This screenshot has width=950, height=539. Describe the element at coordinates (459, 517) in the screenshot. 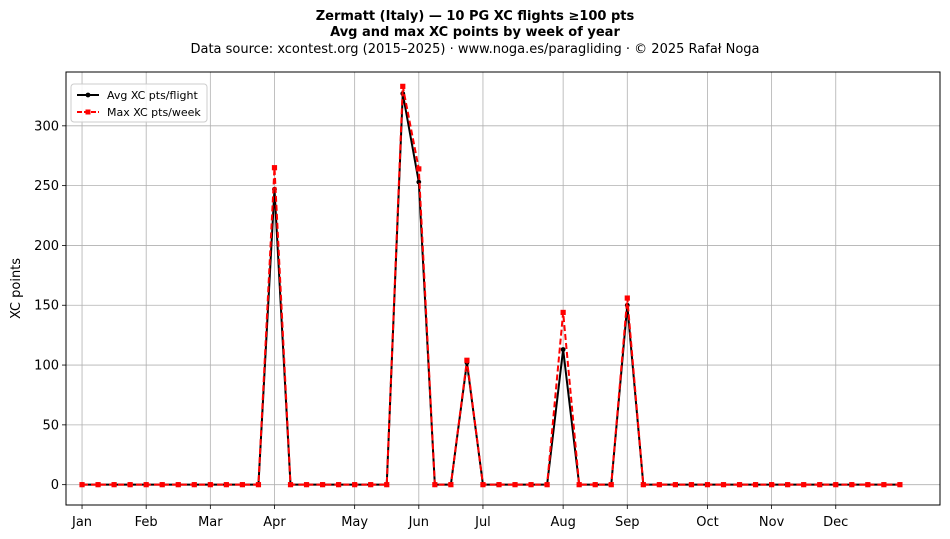

I see `x-axis: Jan Feb Mar Apr May Jun Jul Aug Sep Oct Nov Dec` at that location.